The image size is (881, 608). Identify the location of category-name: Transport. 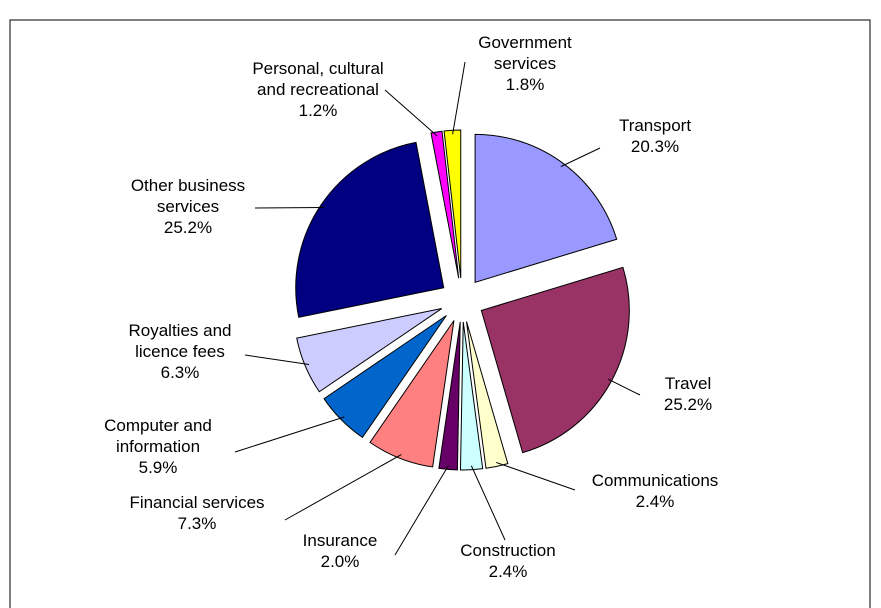
(655, 125).